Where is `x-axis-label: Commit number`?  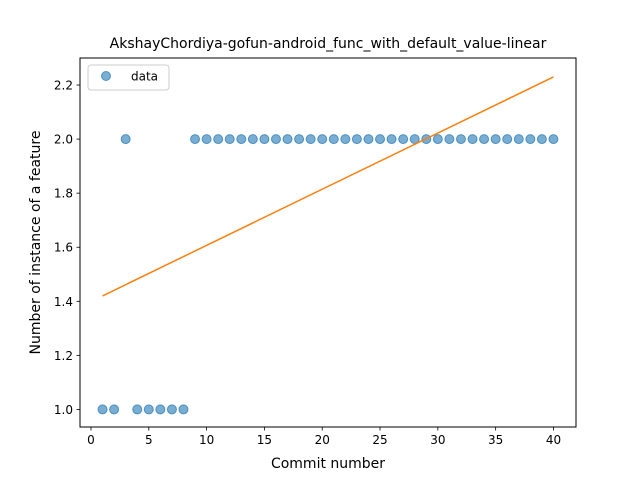
x-axis-label: Commit number is located at coordinates (328, 464).